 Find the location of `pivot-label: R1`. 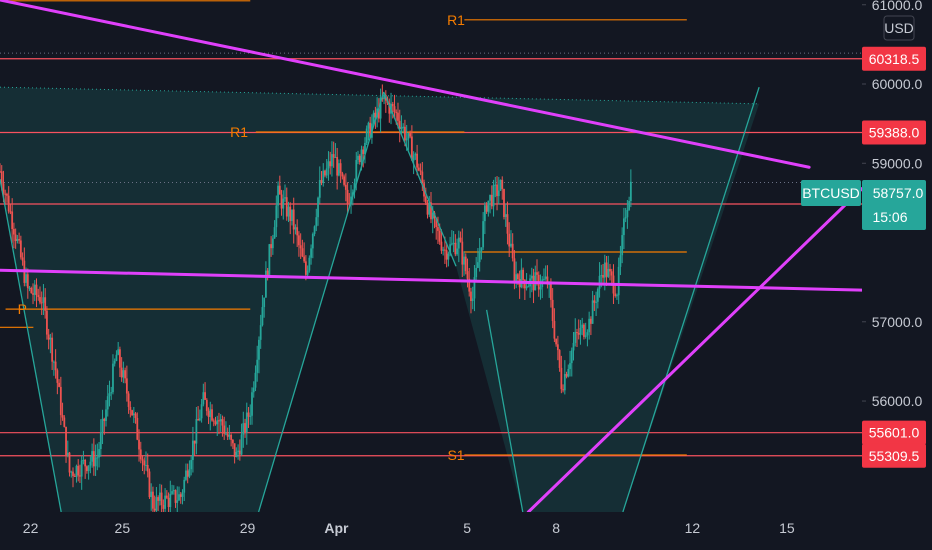

pivot-label: R1 is located at coordinates (456, 20).